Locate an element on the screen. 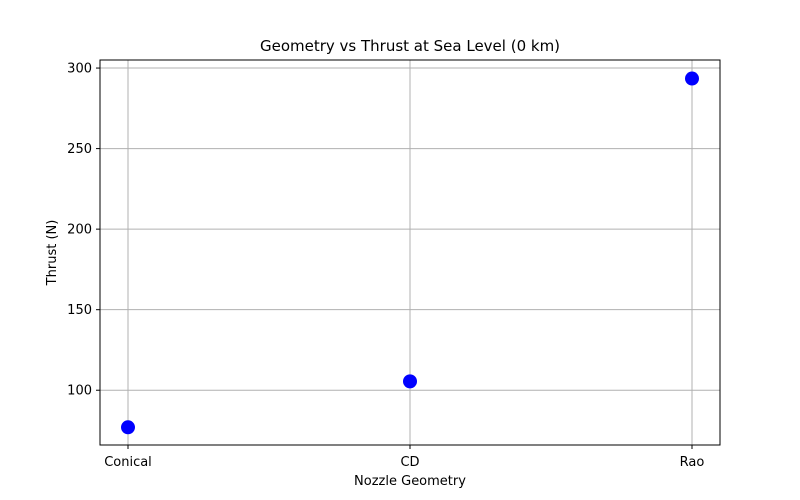  x-axis-label: Nozzle Geometry is located at coordinates (410, 481).